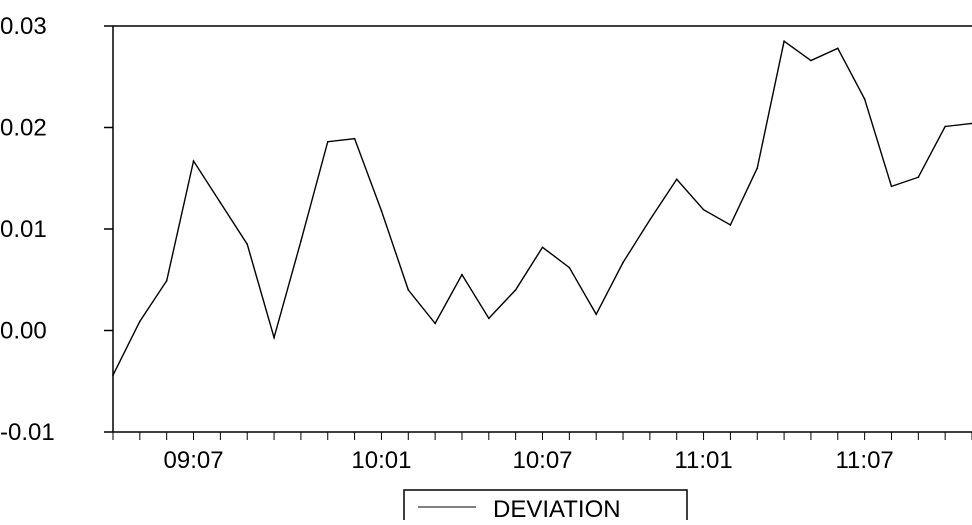 The height and width of the screenshot is (525, 972). I want to click on x-tick-label: 11:07, so click(864, 460).